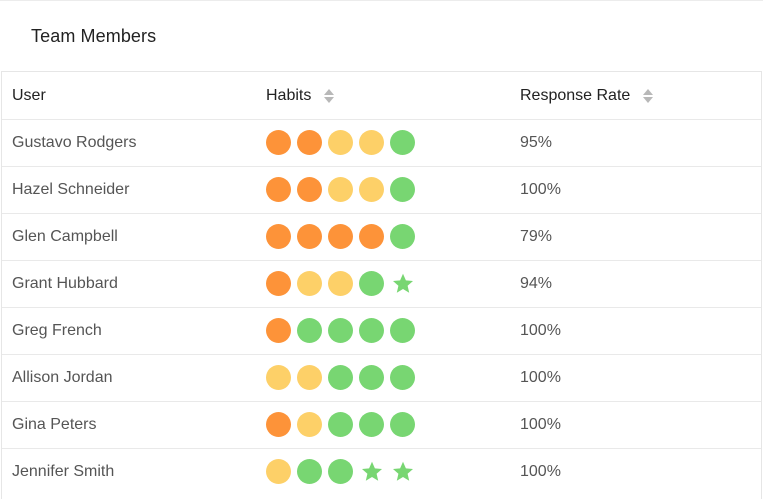  I want to click on table-header-row: User Habits Response Rate, so click(381, 95).